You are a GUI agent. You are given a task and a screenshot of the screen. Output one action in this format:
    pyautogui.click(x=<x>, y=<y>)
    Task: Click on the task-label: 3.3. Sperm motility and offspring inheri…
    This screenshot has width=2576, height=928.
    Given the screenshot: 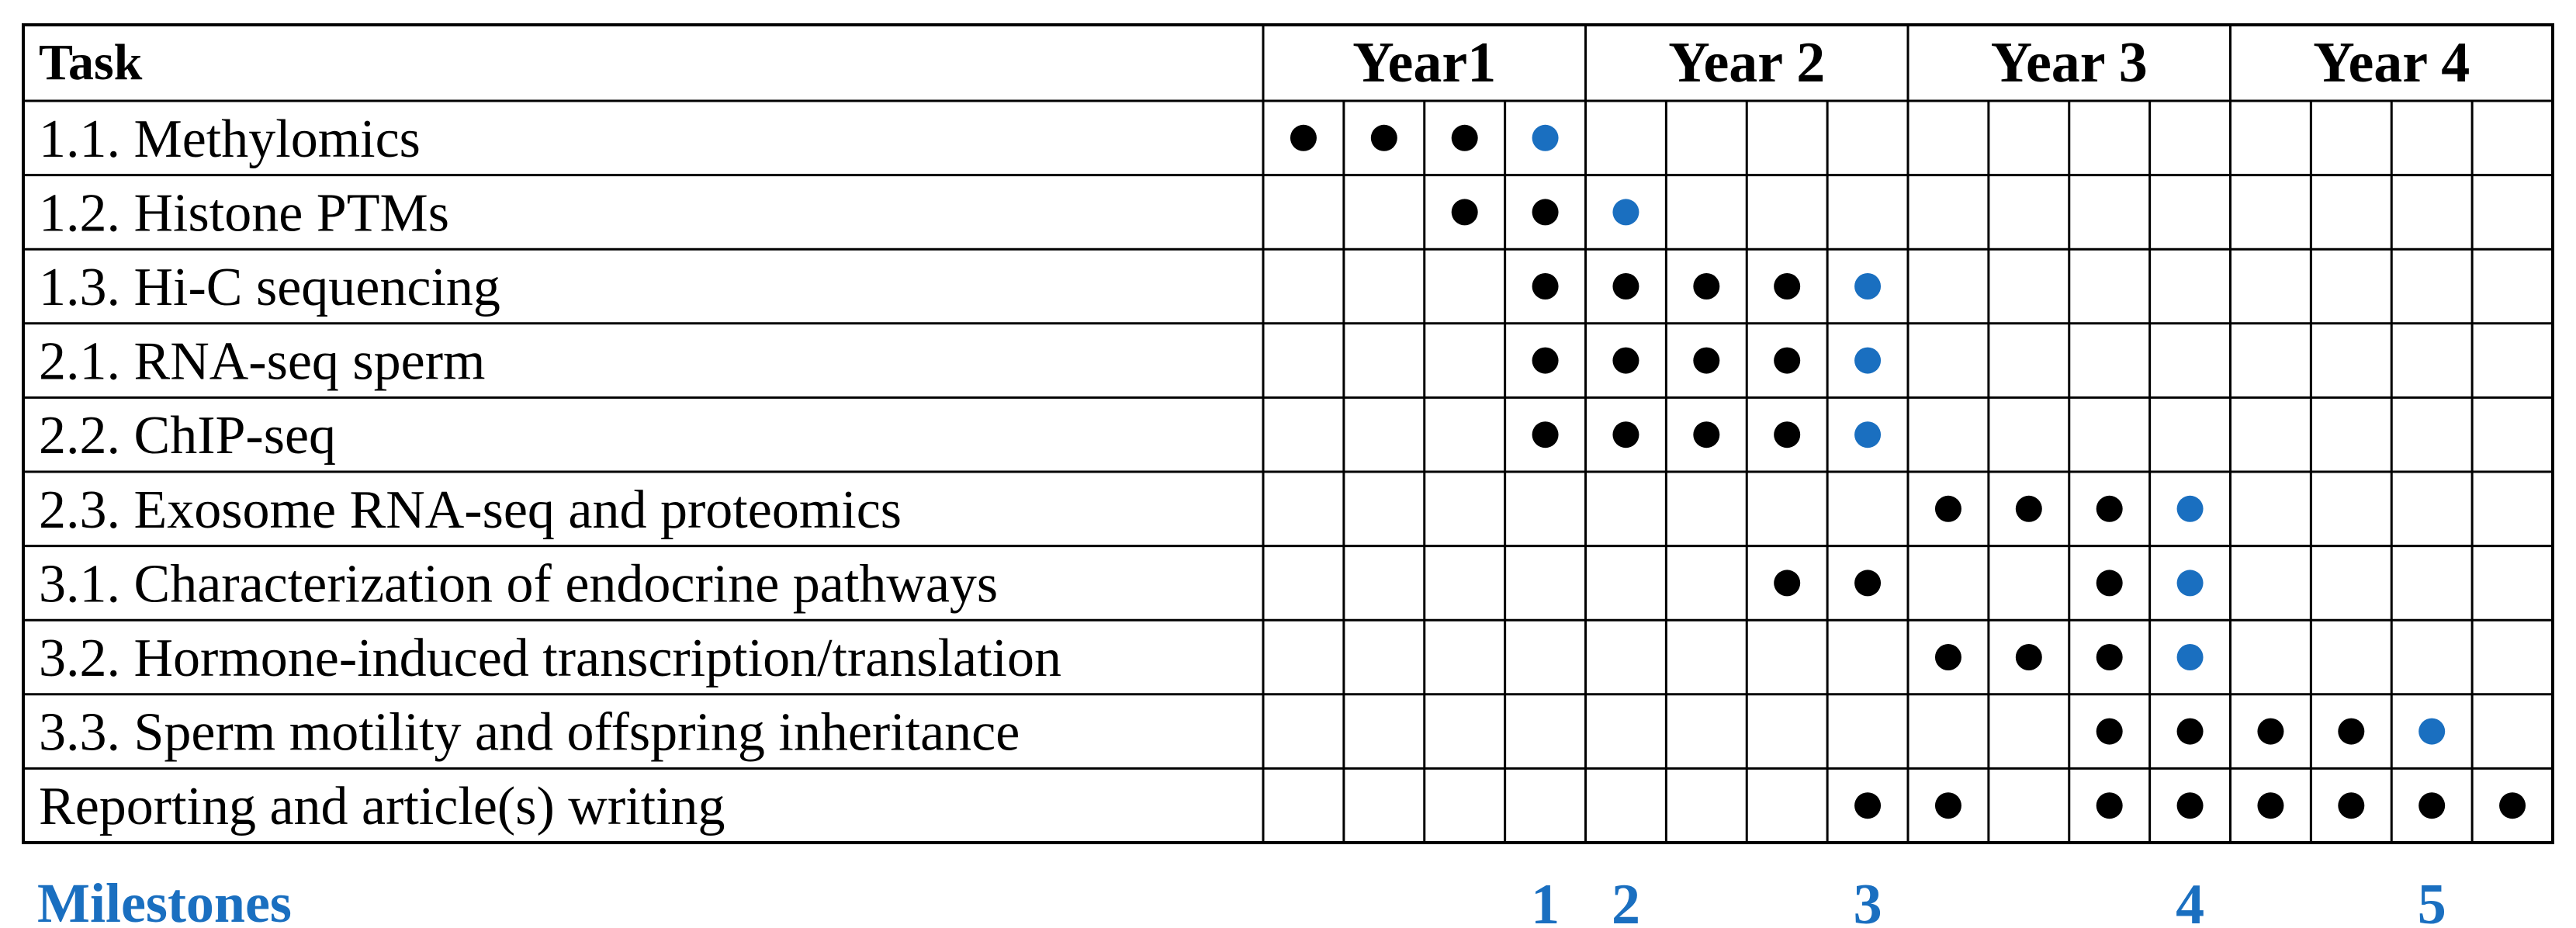 What is the action you would take?
    pyautogui.click(x=529, y=733)
    